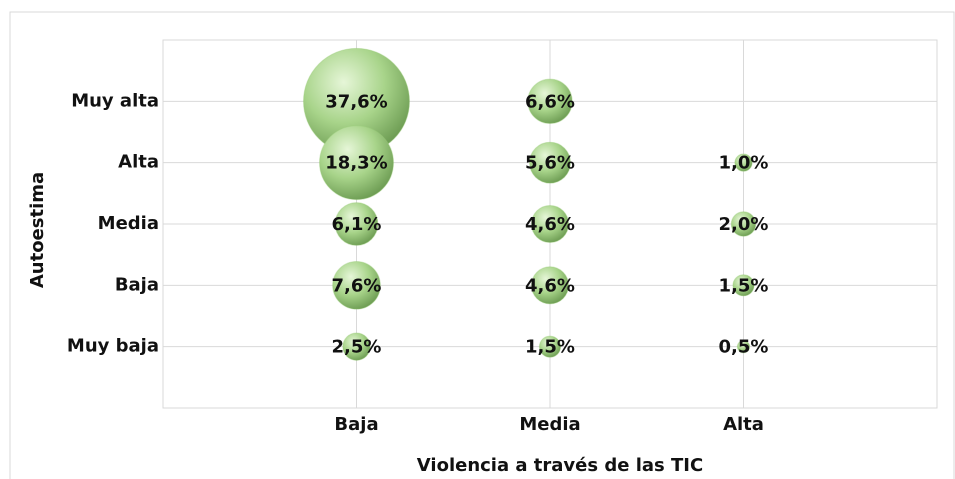 This screenshot has width=955, height=479. What do you see at coordinates (137, 284) in the screenshot?
I see `y-tick-label: Baja` at bounding box center [137, 284].